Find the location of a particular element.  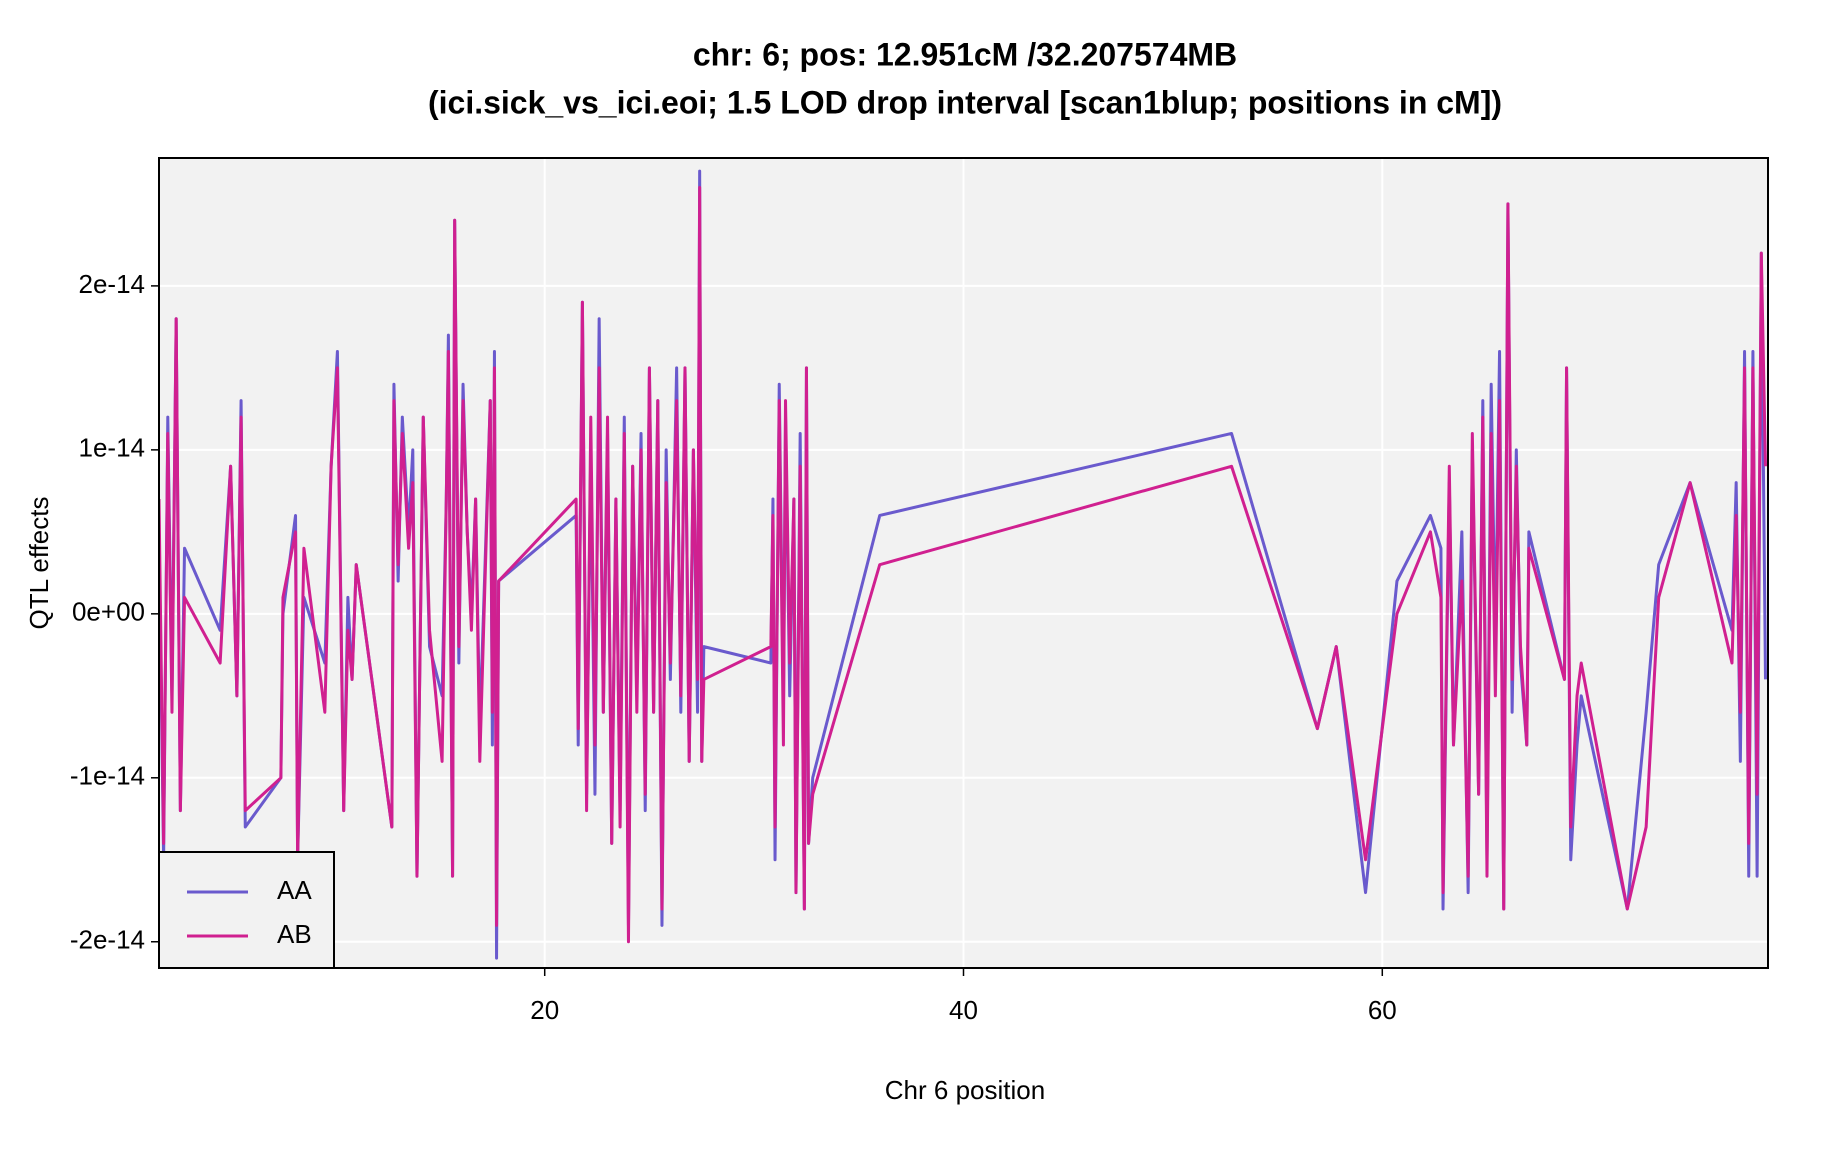

y-tick-label: 2e-14 is located at coordinates (112, 284).